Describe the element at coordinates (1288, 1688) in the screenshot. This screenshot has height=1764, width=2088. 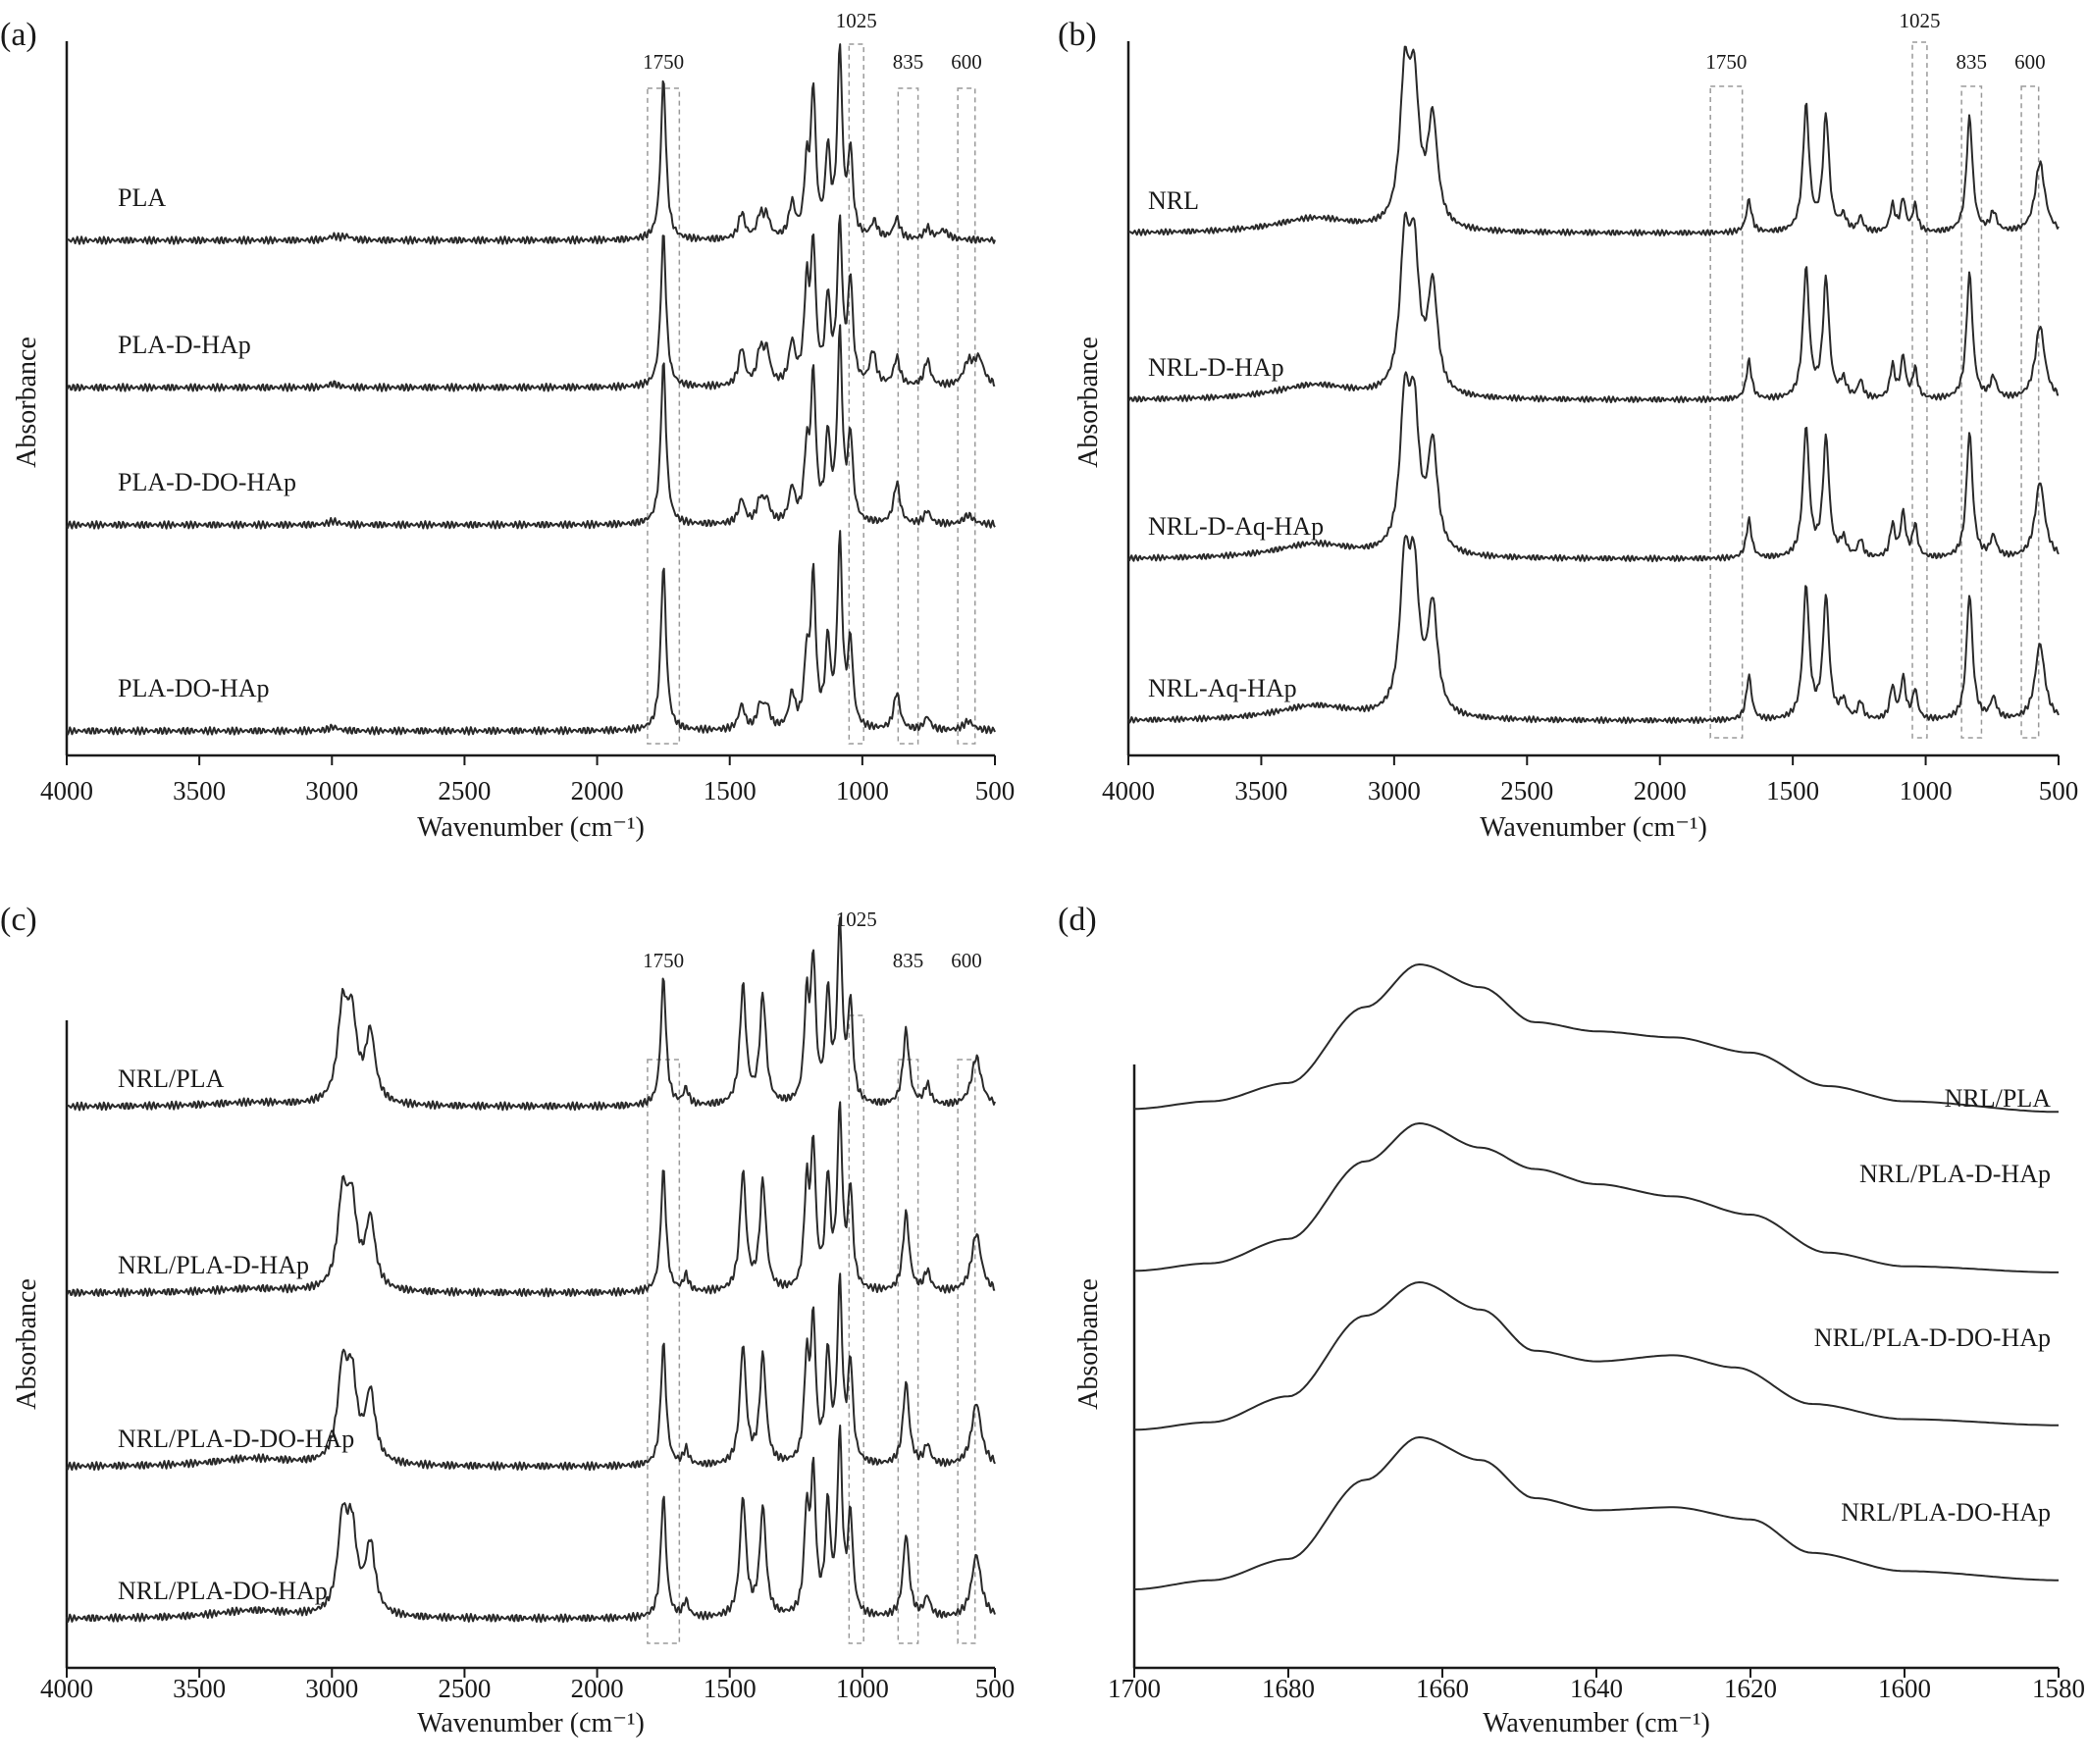
I see `x-tick-label: 1680` at that location.